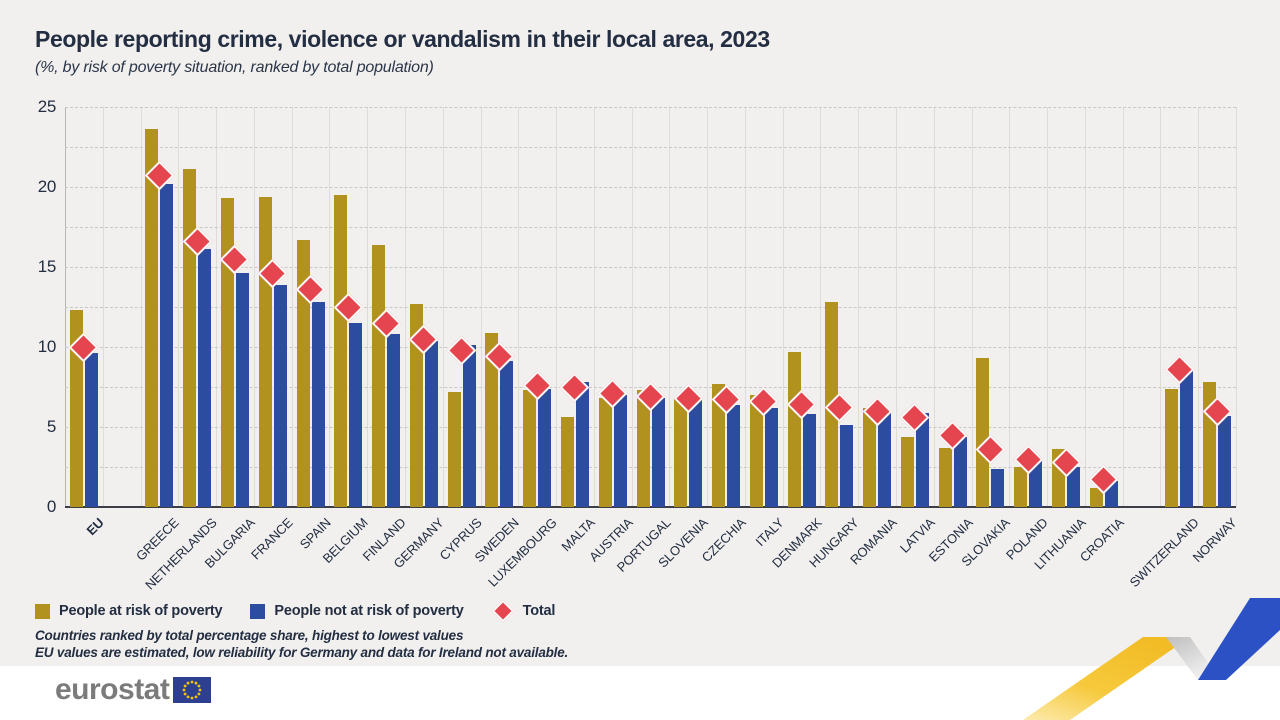  Describe the element at coordinates (42, 611) in the screenshot. I see `at-risk-swatch-icon` at that location.